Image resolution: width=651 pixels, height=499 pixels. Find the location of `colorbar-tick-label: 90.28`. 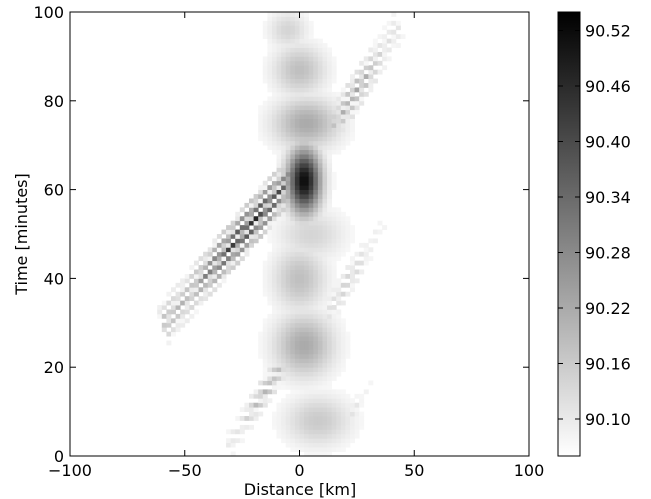

colorbar-tick-label: 90.28 is located at coordinates (608, 253).